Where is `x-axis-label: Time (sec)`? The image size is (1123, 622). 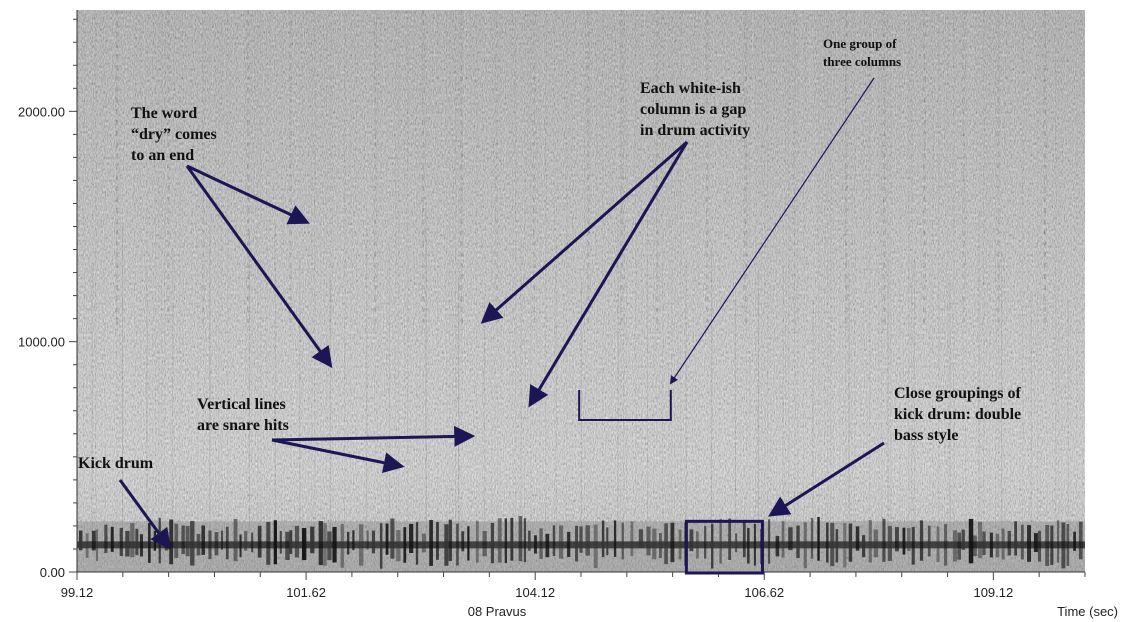 x-axis-label: Time (sec) is located at coordinates (1087, 611).